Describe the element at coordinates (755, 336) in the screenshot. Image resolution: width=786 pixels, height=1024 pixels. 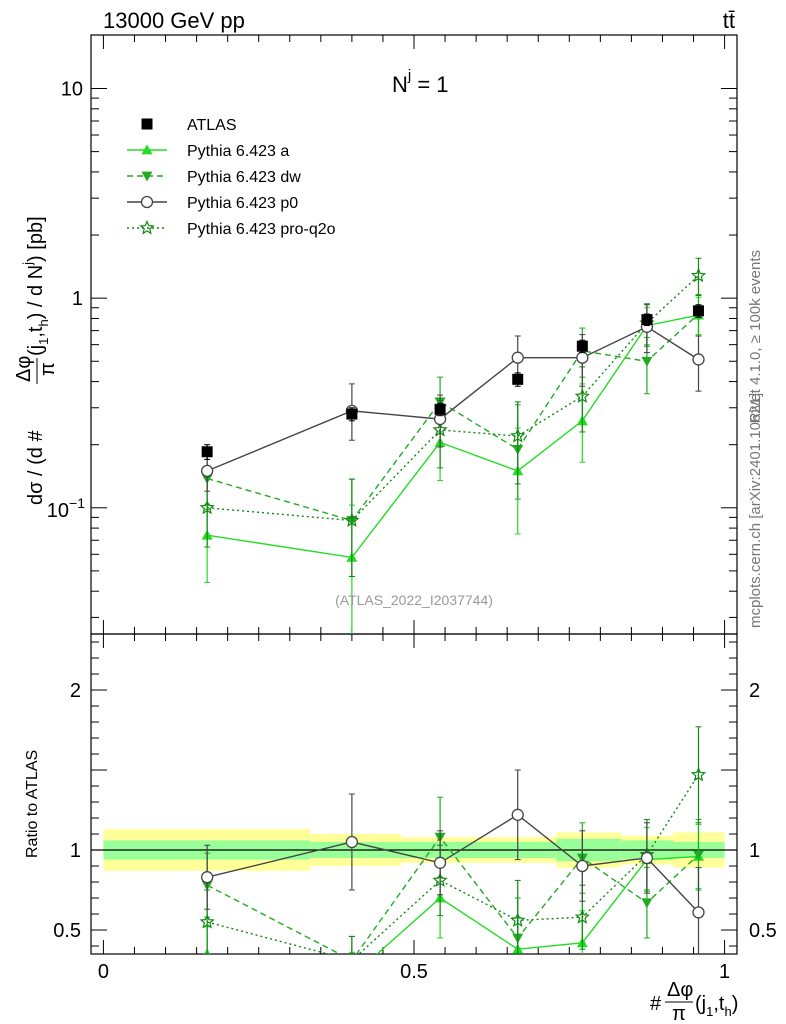
I see `side-label-top: Rivet 4.1.0, ≥ 100k events` at that location.